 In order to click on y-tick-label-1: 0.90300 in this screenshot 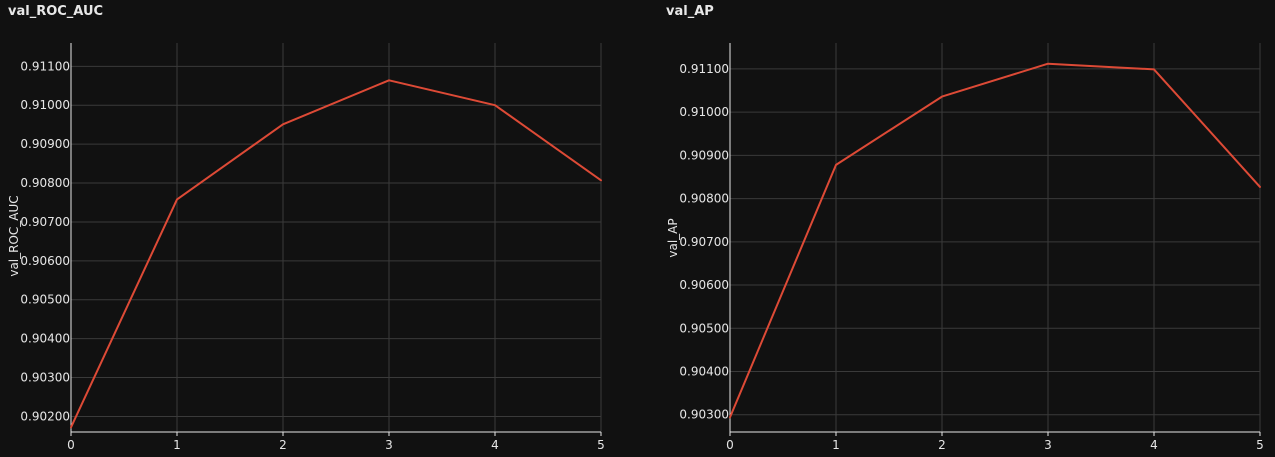, I will do `click(45, 378)`.